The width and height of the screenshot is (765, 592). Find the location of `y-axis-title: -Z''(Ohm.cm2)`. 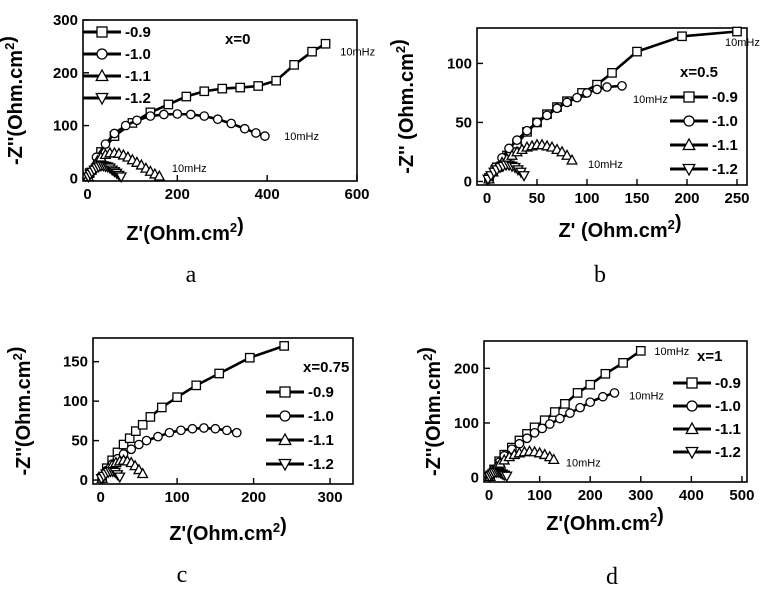

y-axis-title: -Z''(Ohm.cm2) is located at coordinates (430, 411).